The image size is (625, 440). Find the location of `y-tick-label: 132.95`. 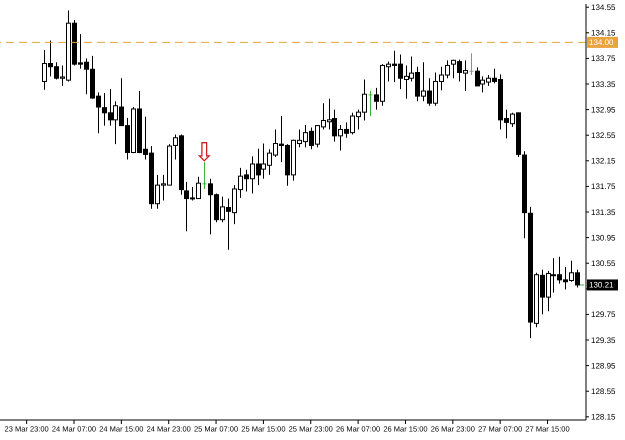

y-tick-label: 132.95 is located at coordinates (603, 109).